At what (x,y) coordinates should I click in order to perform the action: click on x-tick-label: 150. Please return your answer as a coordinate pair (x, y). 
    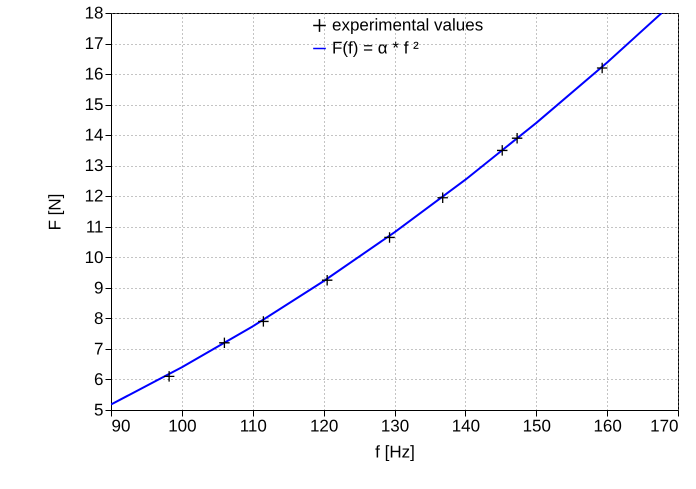
    Looking at the image, I should click on (536, 426).